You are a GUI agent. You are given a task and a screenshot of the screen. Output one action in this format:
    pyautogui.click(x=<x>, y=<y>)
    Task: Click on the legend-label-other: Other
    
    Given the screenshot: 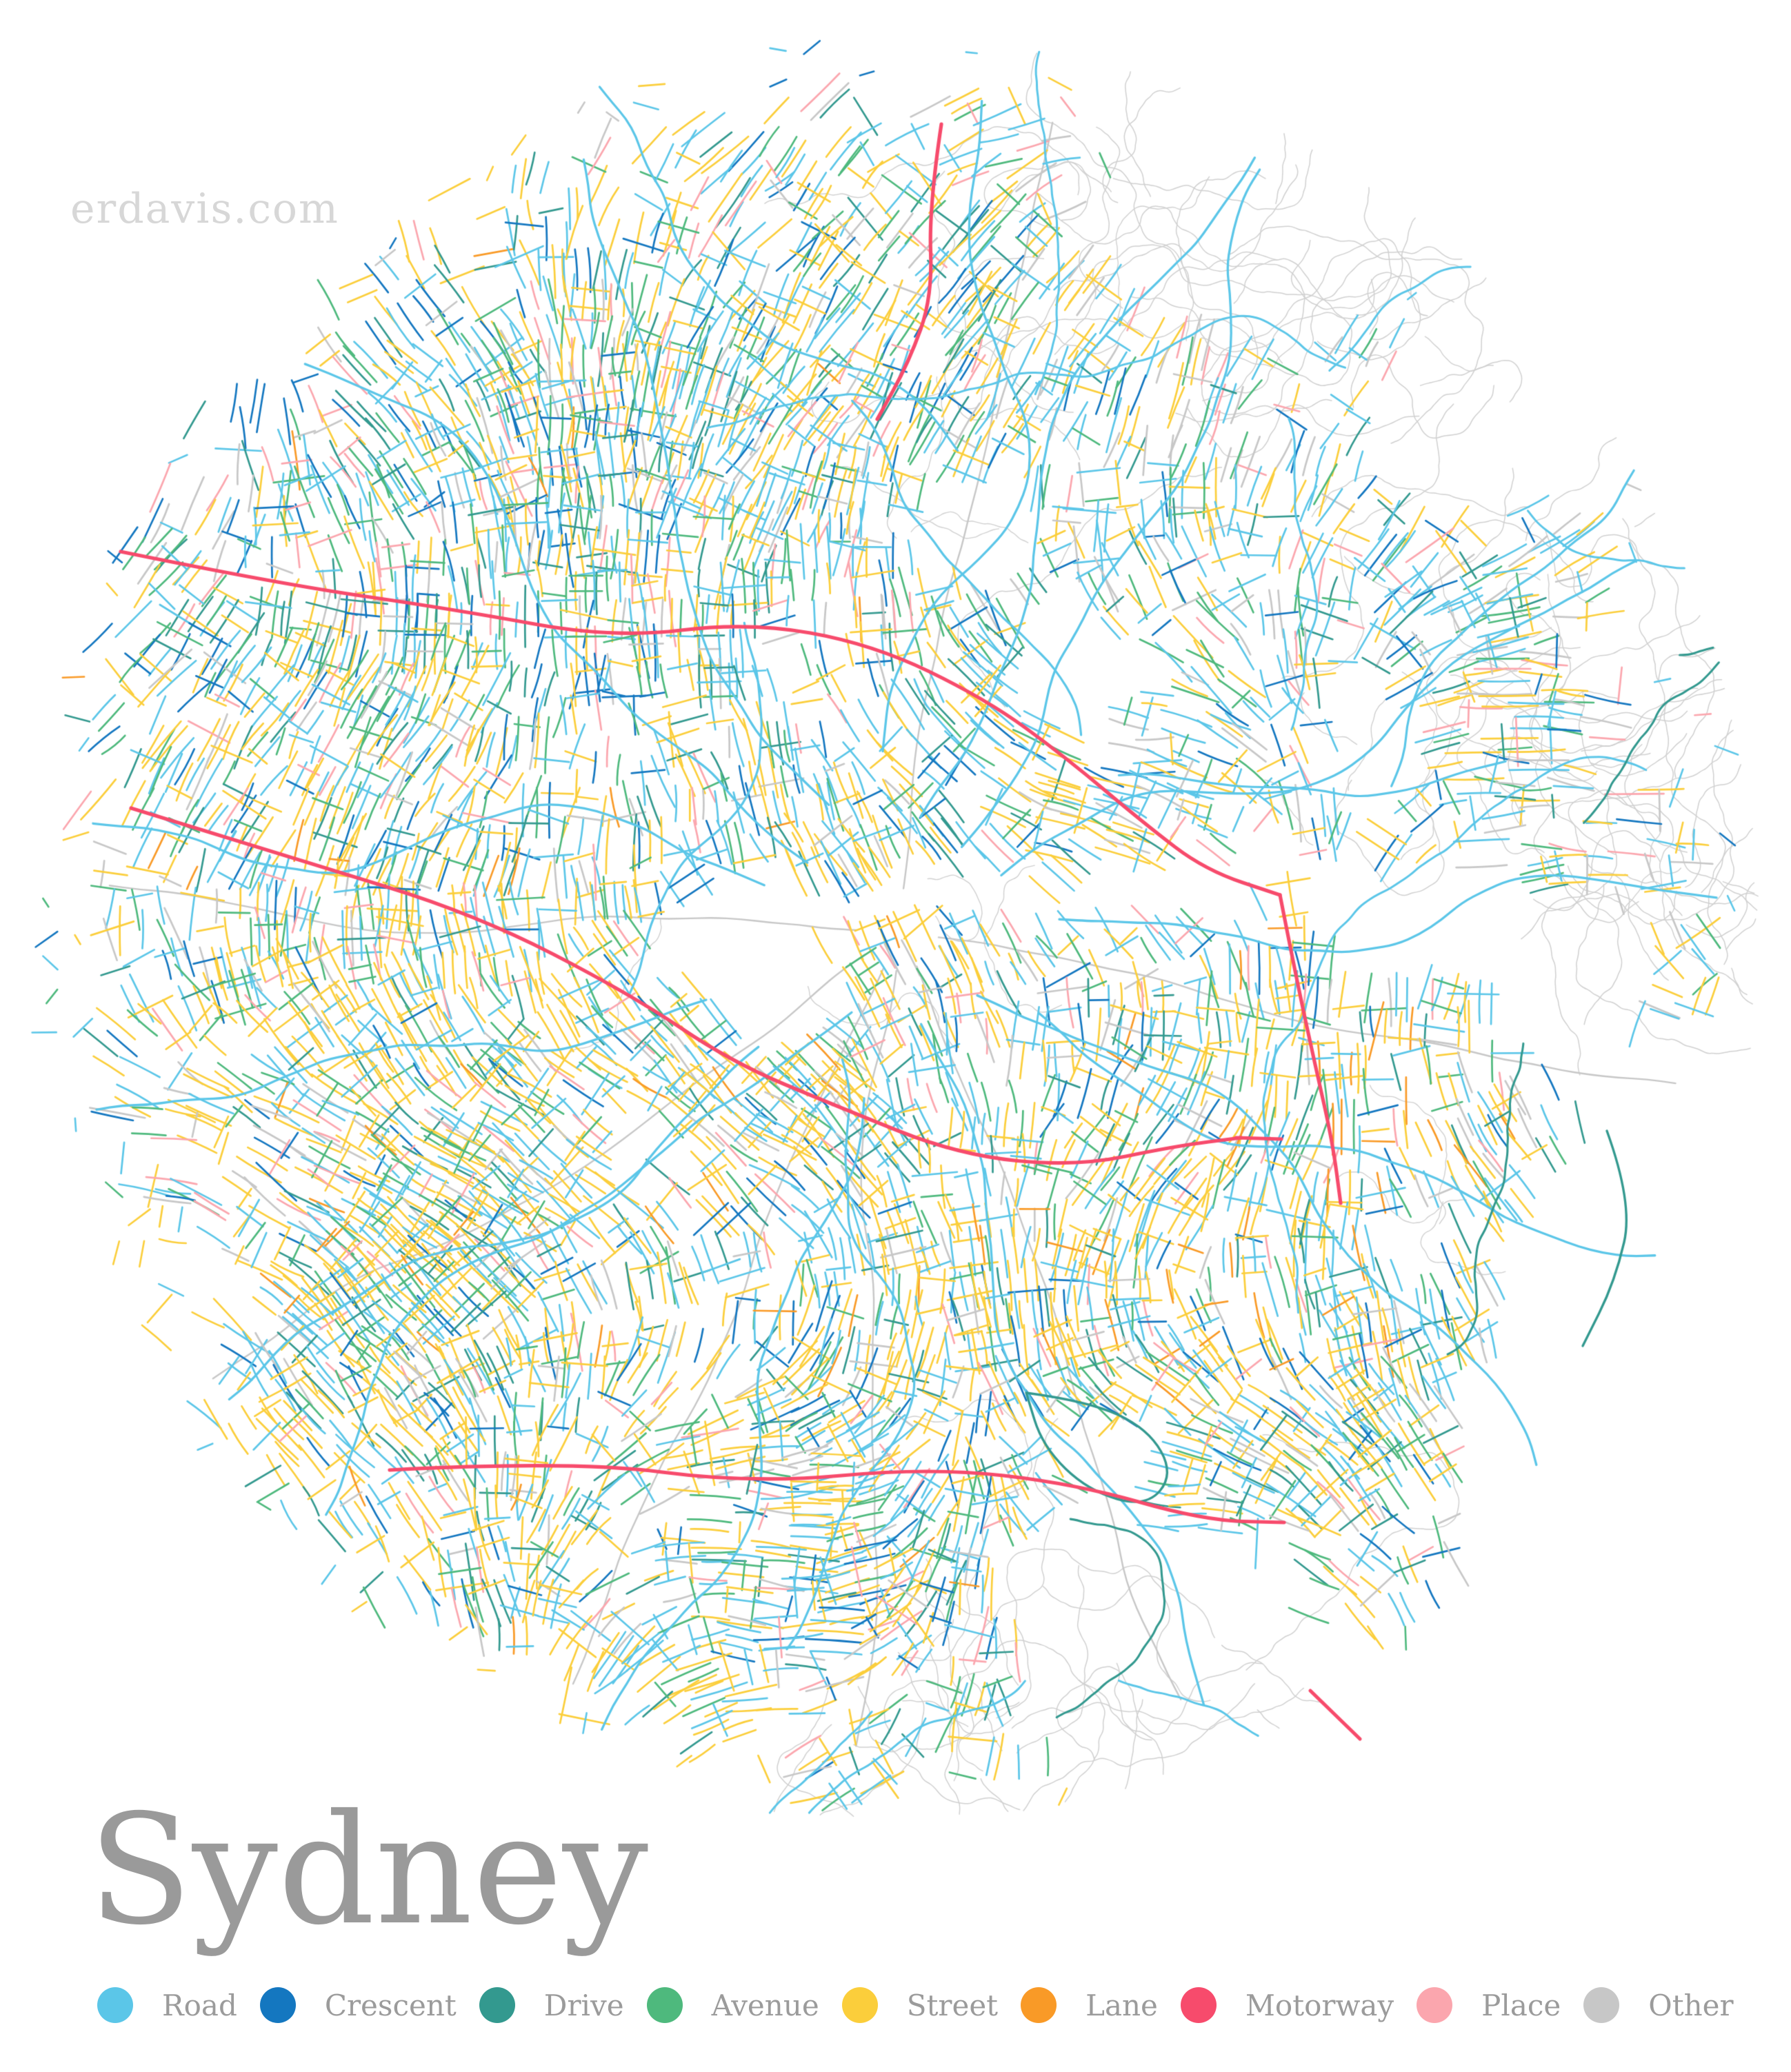 What is the action you would take?
    pyautogui.click(x=1691, y=2005)
    